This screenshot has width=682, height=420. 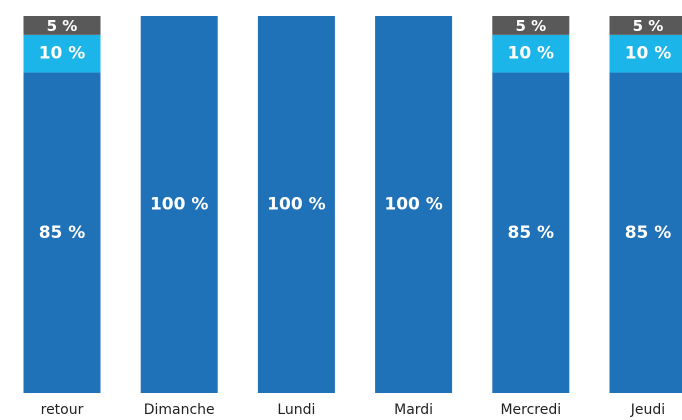 I want to click on x-tick-label: Mardi, so click(x=413, y=410).